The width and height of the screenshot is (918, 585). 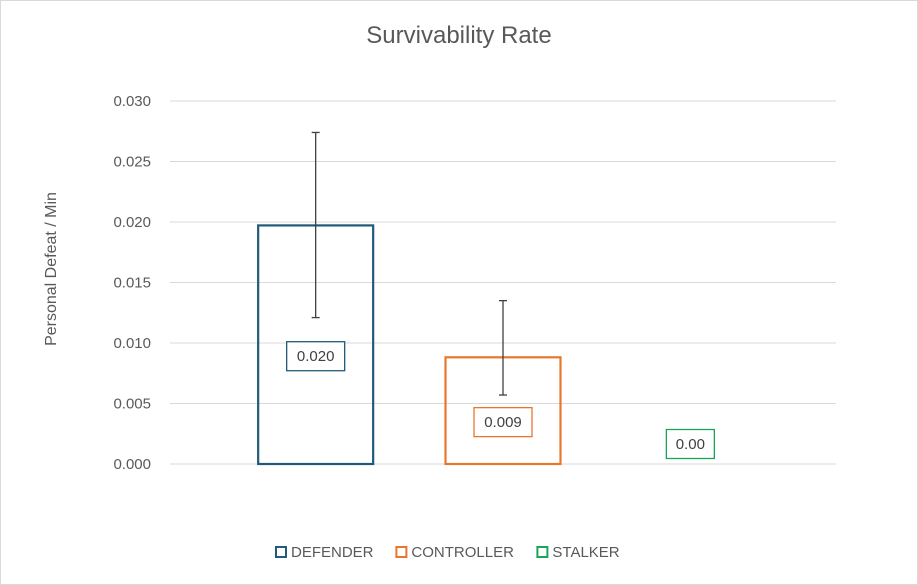 I want to click on legend-swatch-controller, so click(x=401, y=552).